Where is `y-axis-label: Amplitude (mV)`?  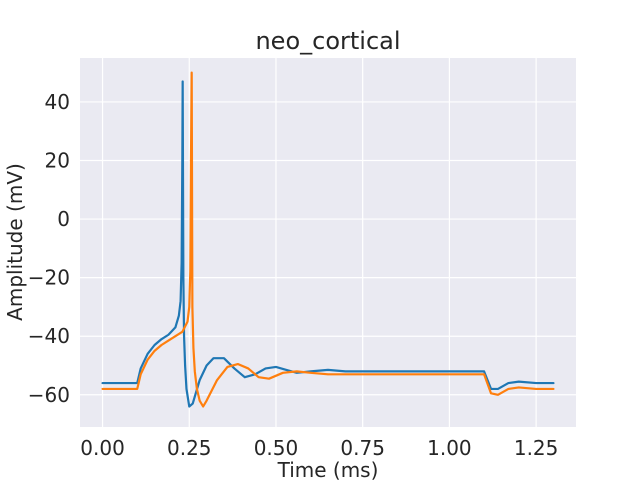
y-axis-label: Amplitude (mV) is located at coordinates (15, 242).